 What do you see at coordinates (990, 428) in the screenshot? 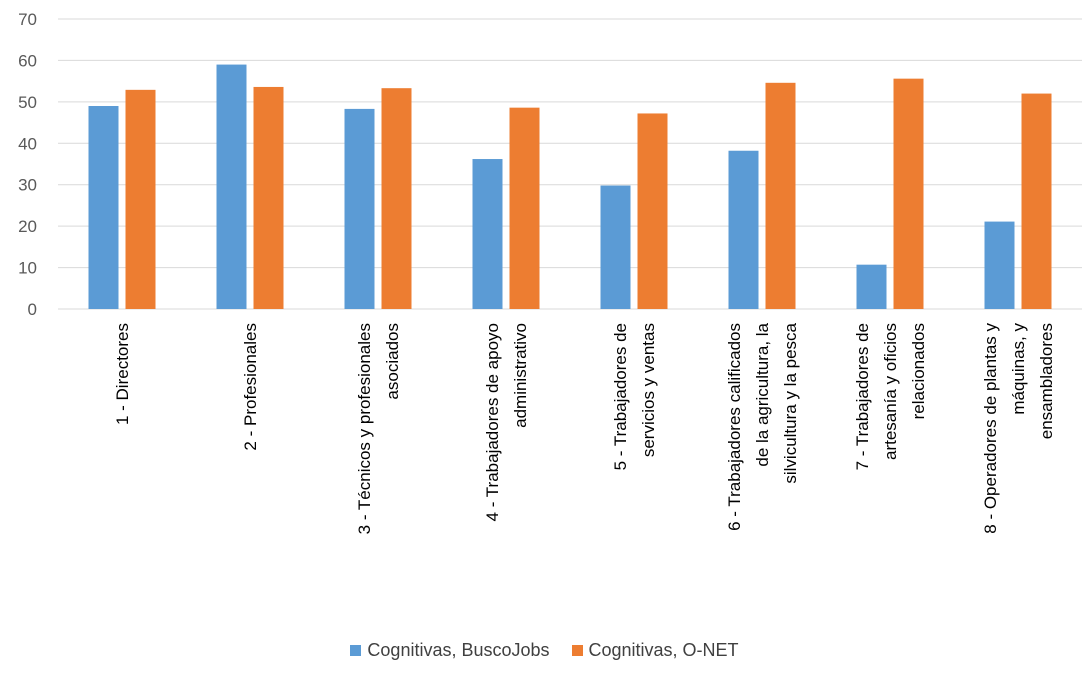
I see `category-label-8-line-1: 8 - Operadores de plantas y` at bounding box center [990, 428].